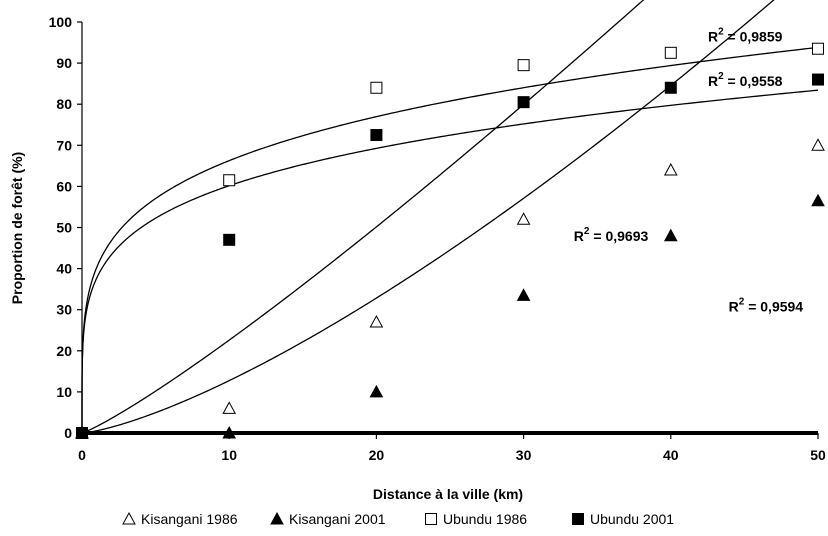 Image resolution: width=828 pixels, height=536 pixels. Describe the element at coordinates (485, 519) in the screenshot. I see `legend-entry: Ubundu 1986` at that location.